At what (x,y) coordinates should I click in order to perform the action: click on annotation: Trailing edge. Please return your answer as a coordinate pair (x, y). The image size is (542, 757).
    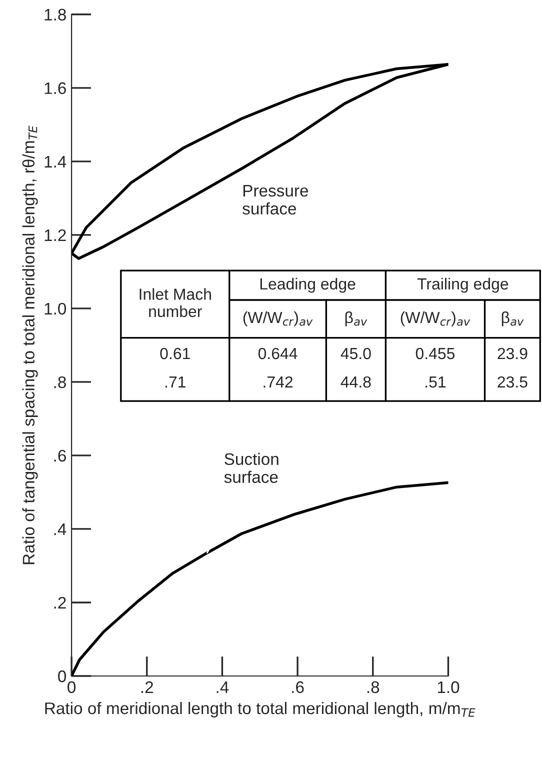
    Looking at the image, I should click on (462, 285).